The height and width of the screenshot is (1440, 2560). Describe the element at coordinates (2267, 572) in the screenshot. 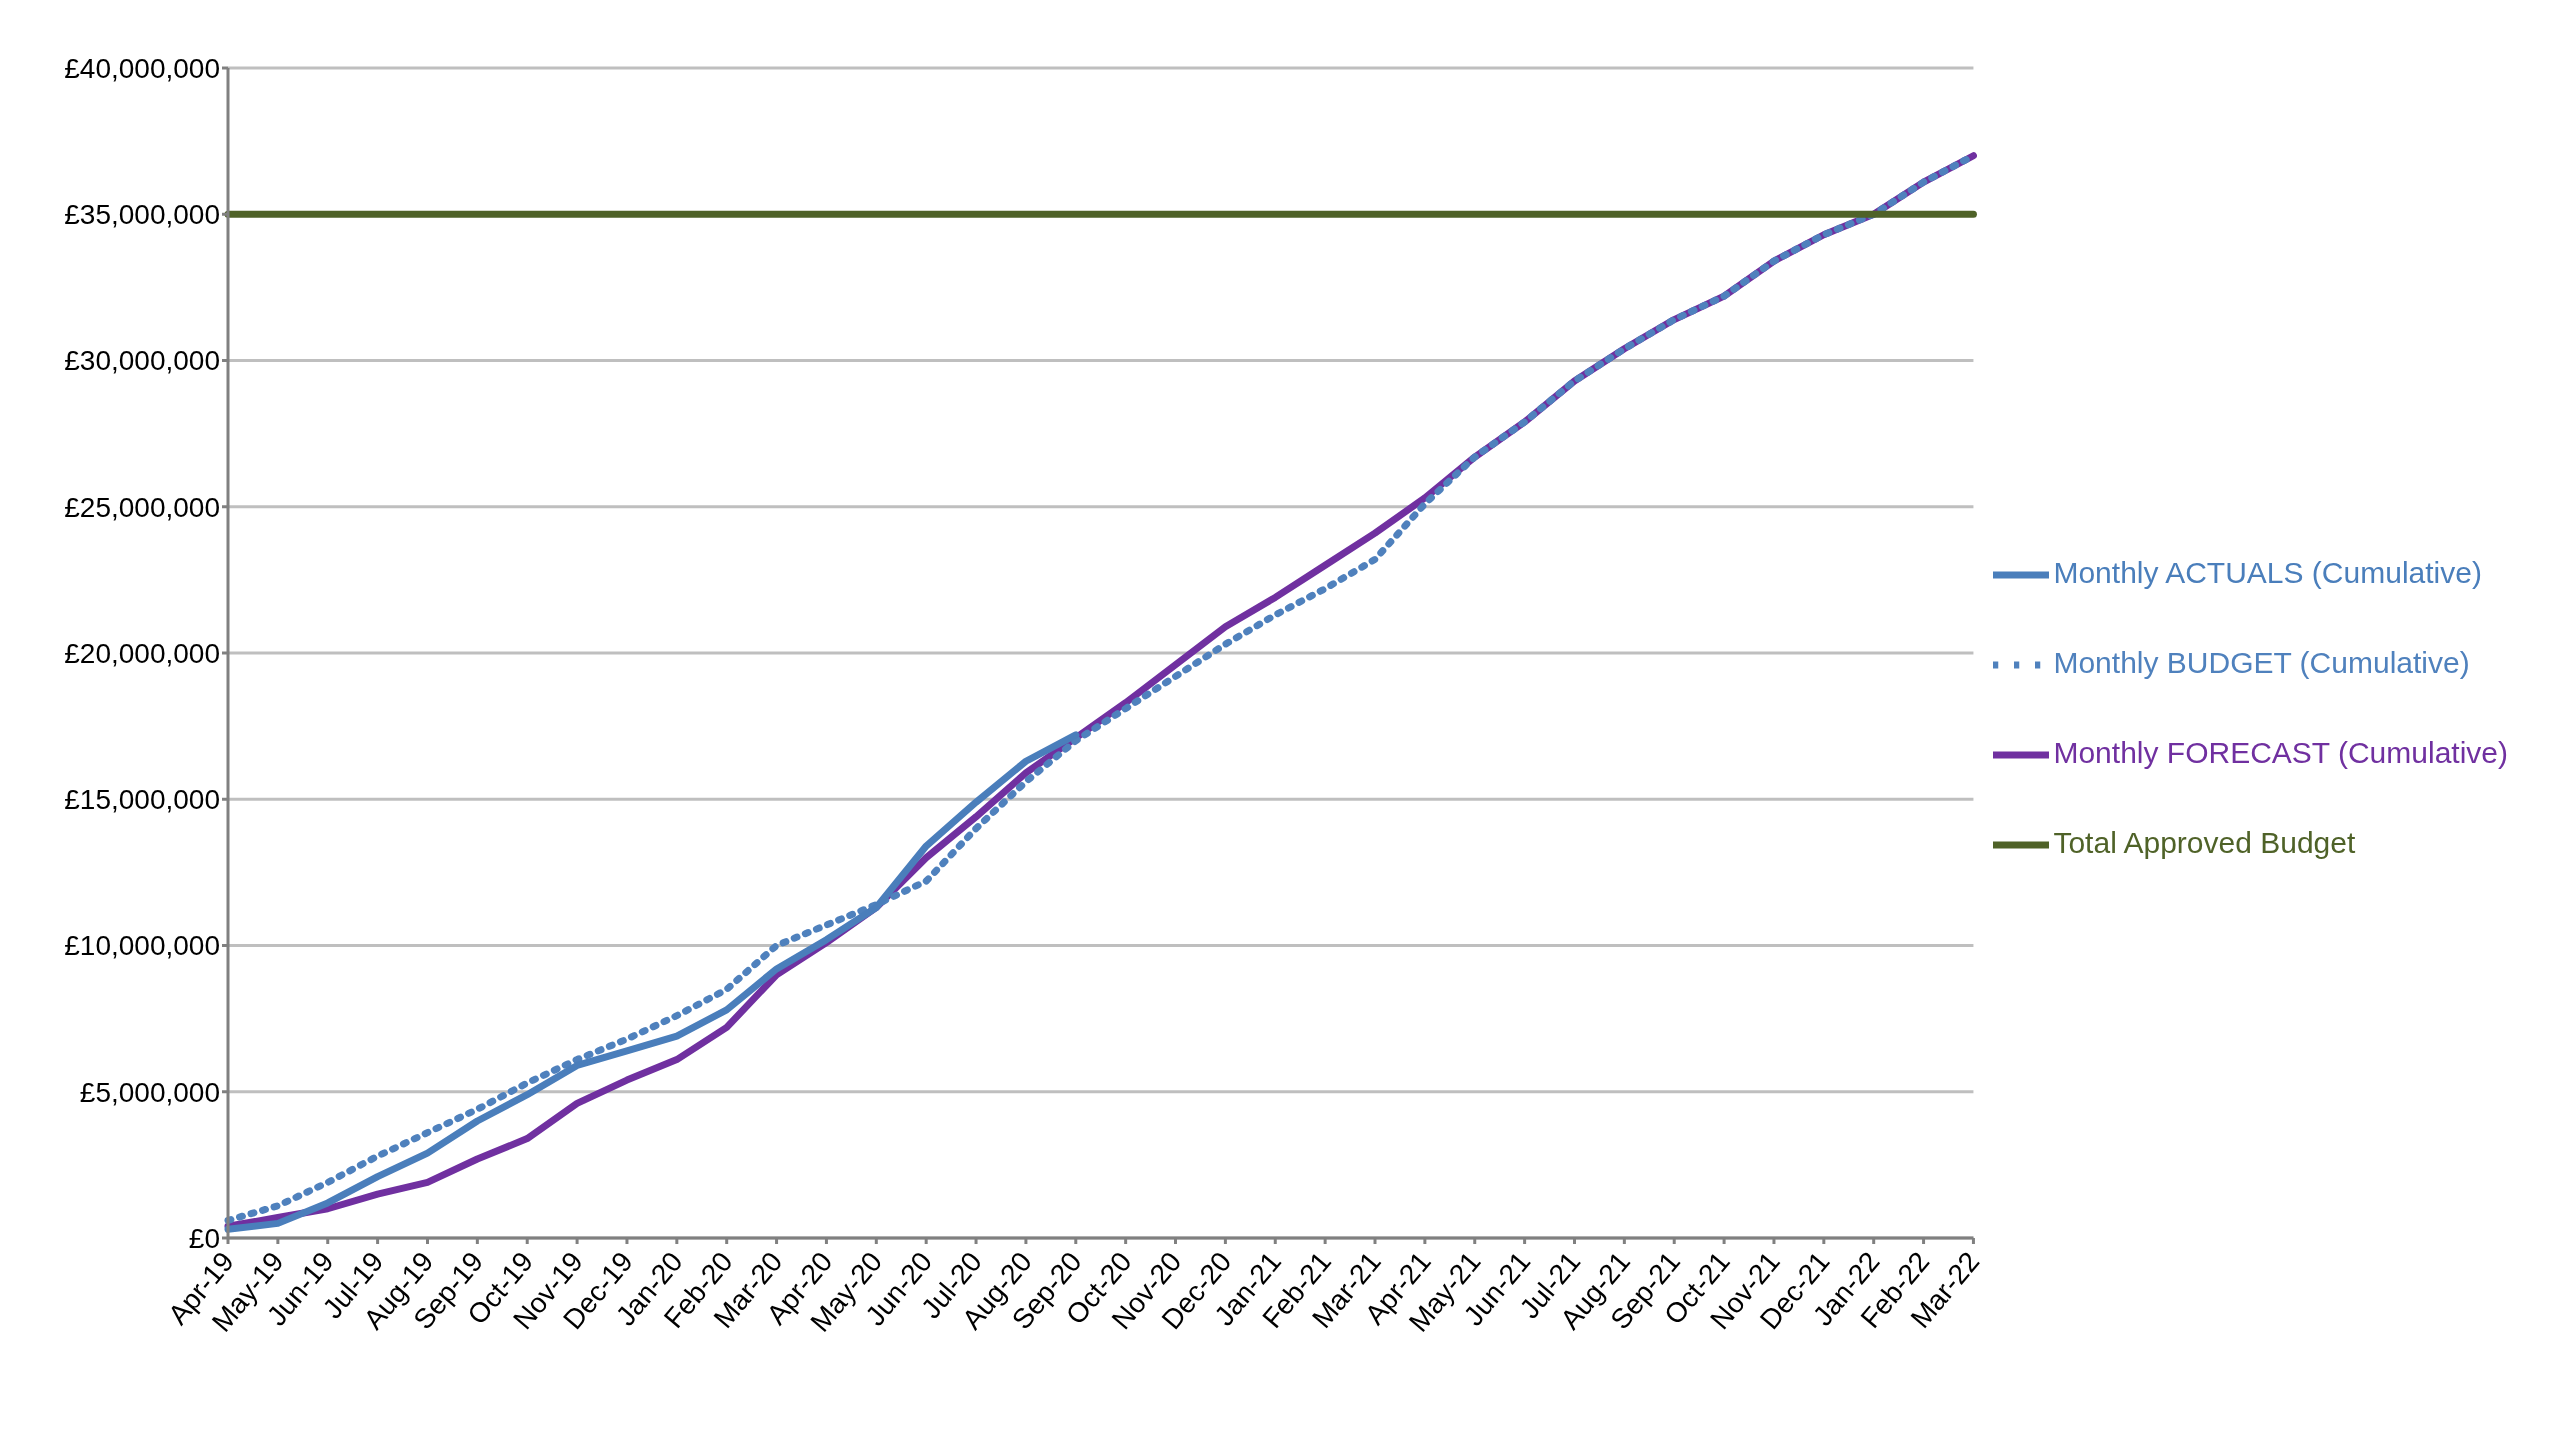

I see `legend-label: Monthly ACTUALS (Cumulative)` at that location.